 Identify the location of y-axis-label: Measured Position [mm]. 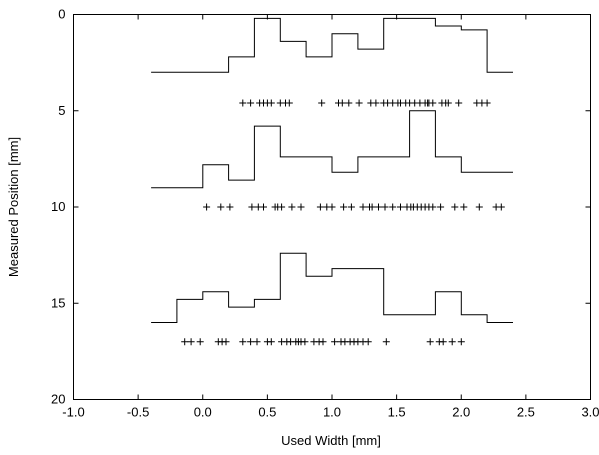
(13, 207).